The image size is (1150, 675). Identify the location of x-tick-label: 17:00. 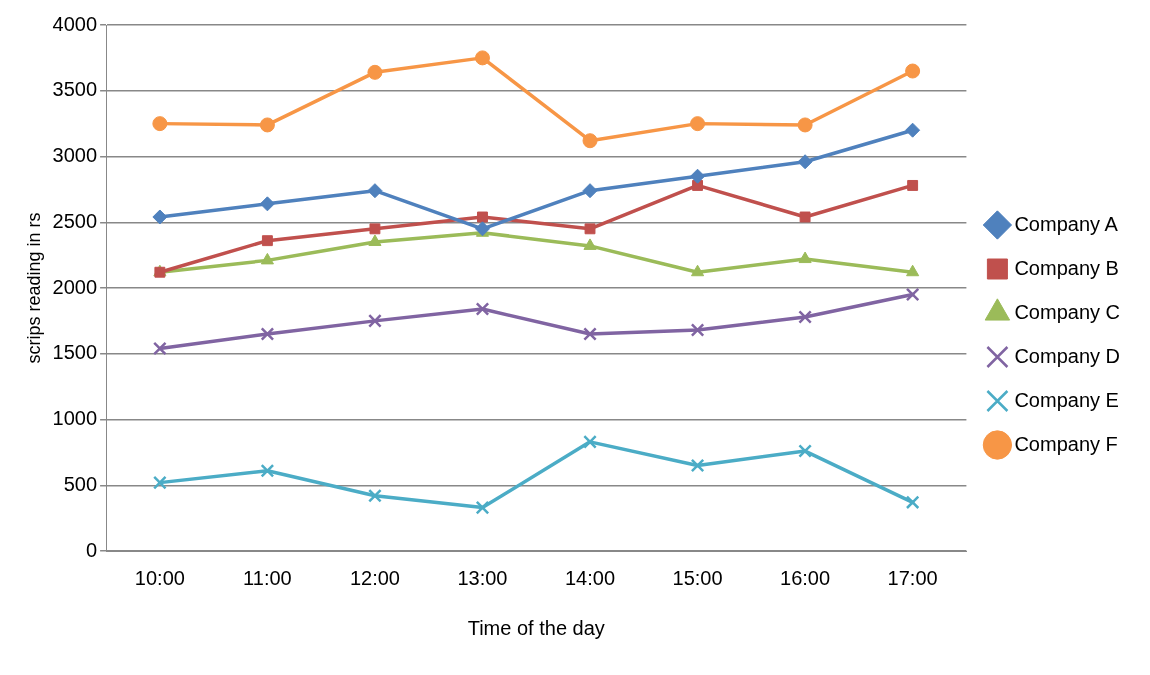
(912, 577).